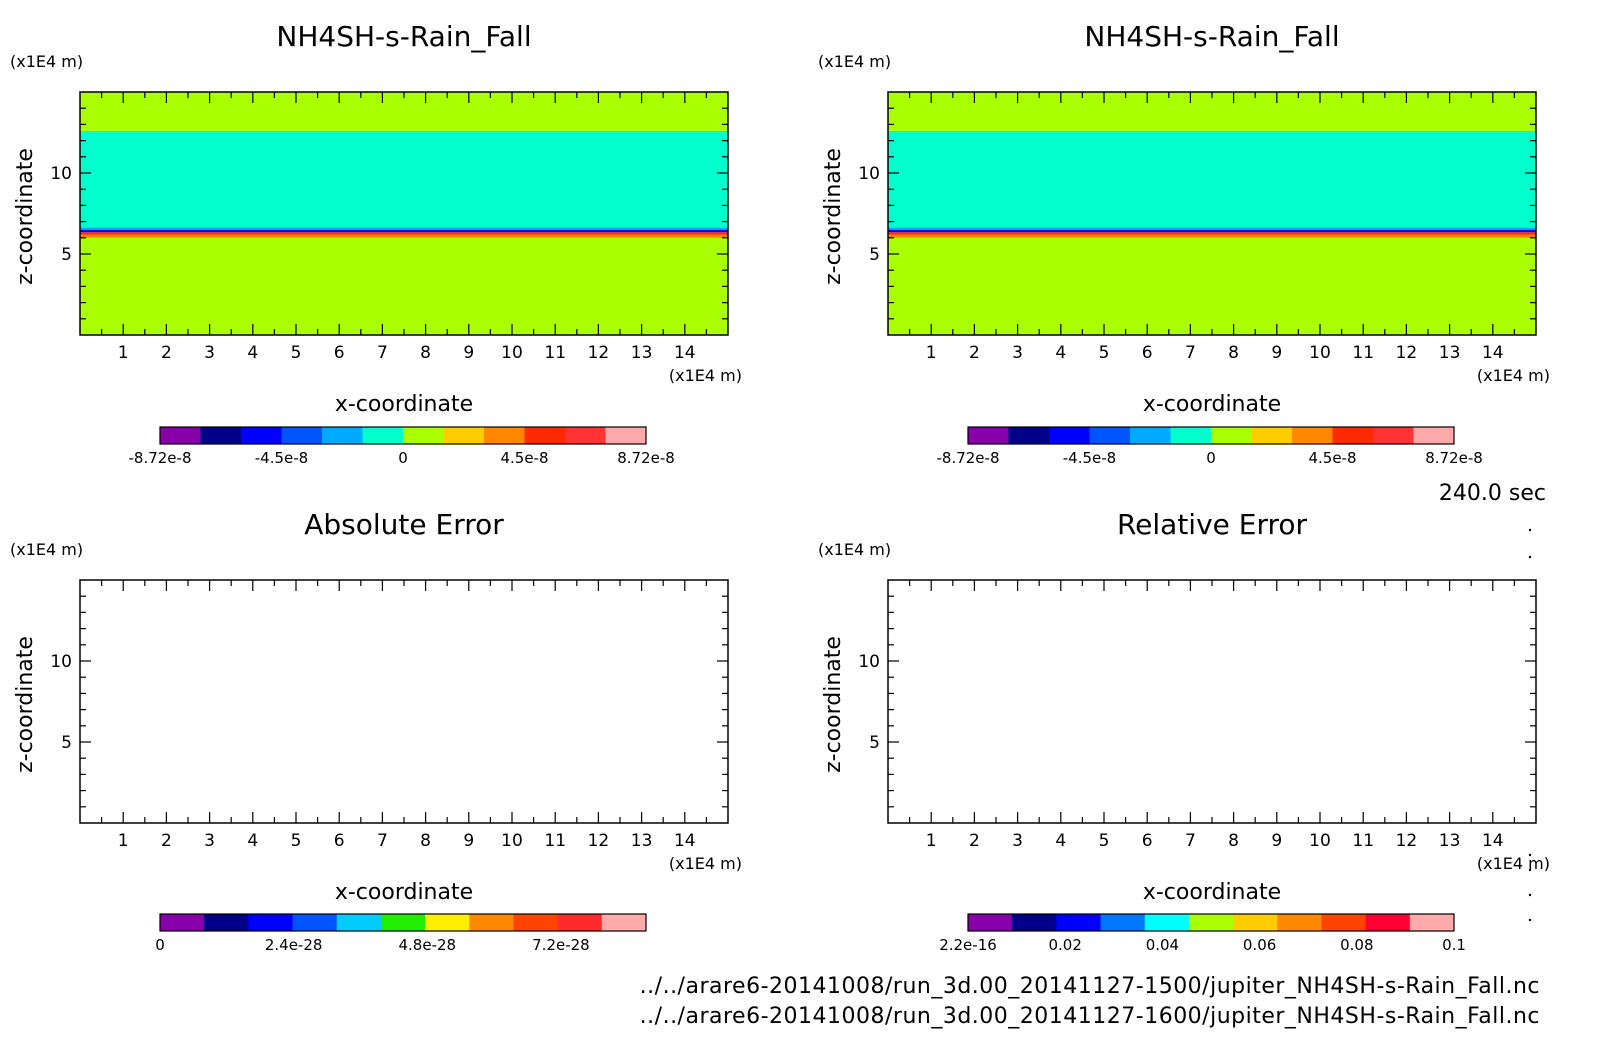 The image size is (1604, 1054). What do you see at coordinates (642, 841) in the screenshot?
I see `x-tick-label: 13` at bounding box center [642, 841].